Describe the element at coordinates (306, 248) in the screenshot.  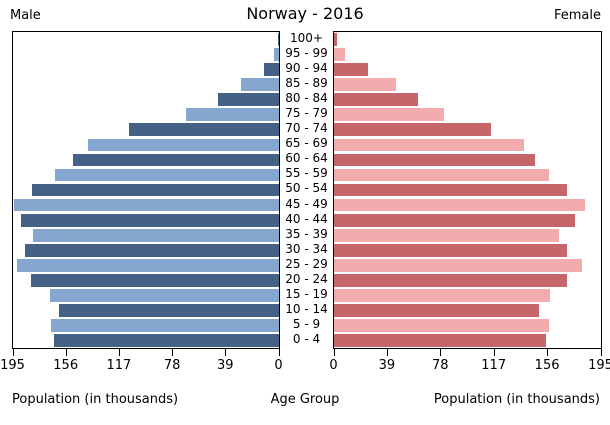
I see `age-label-30-34: 30 - 34` at that location.